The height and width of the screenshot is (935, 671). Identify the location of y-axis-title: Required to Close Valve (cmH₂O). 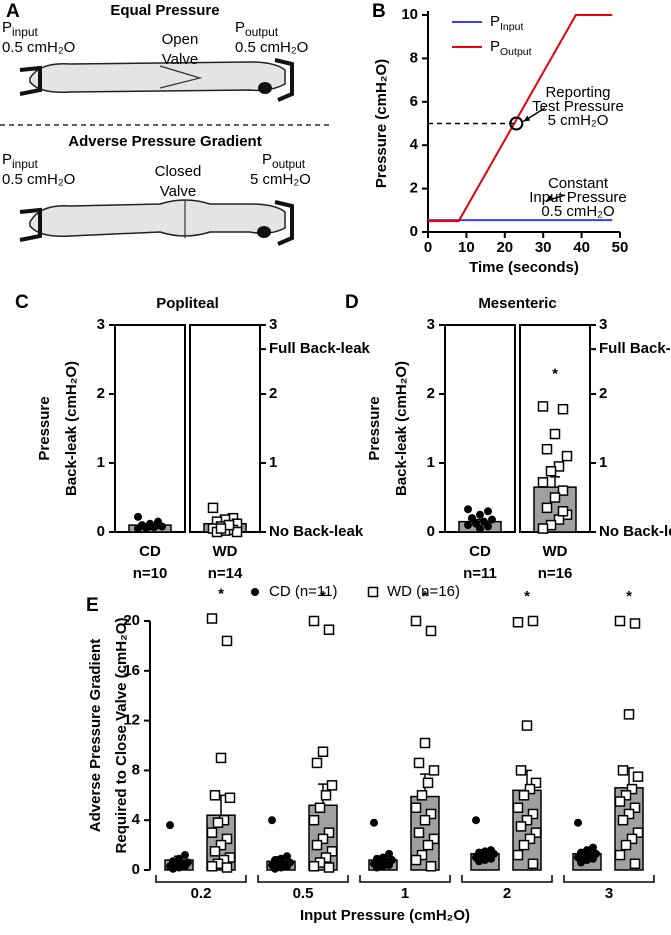
(121, 736).